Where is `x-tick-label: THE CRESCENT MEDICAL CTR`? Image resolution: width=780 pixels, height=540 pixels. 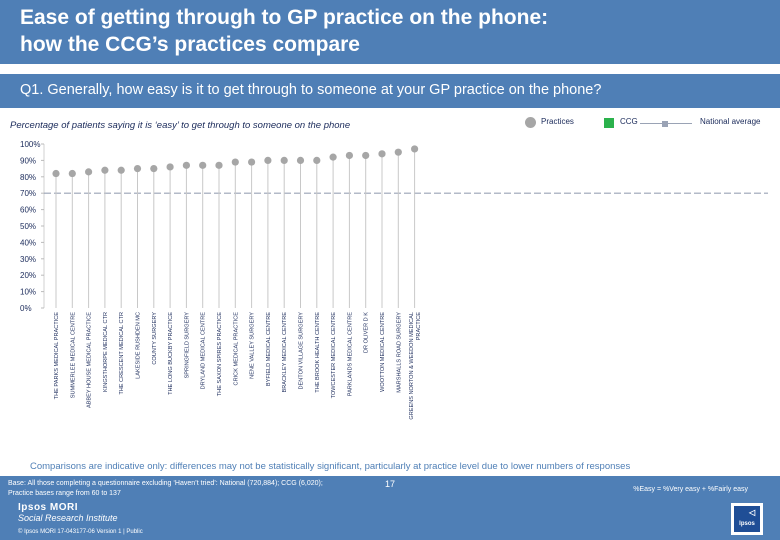
x-tick-label: THE CRESCENT MEDICAL CTR is located at coordinates (122, 353).